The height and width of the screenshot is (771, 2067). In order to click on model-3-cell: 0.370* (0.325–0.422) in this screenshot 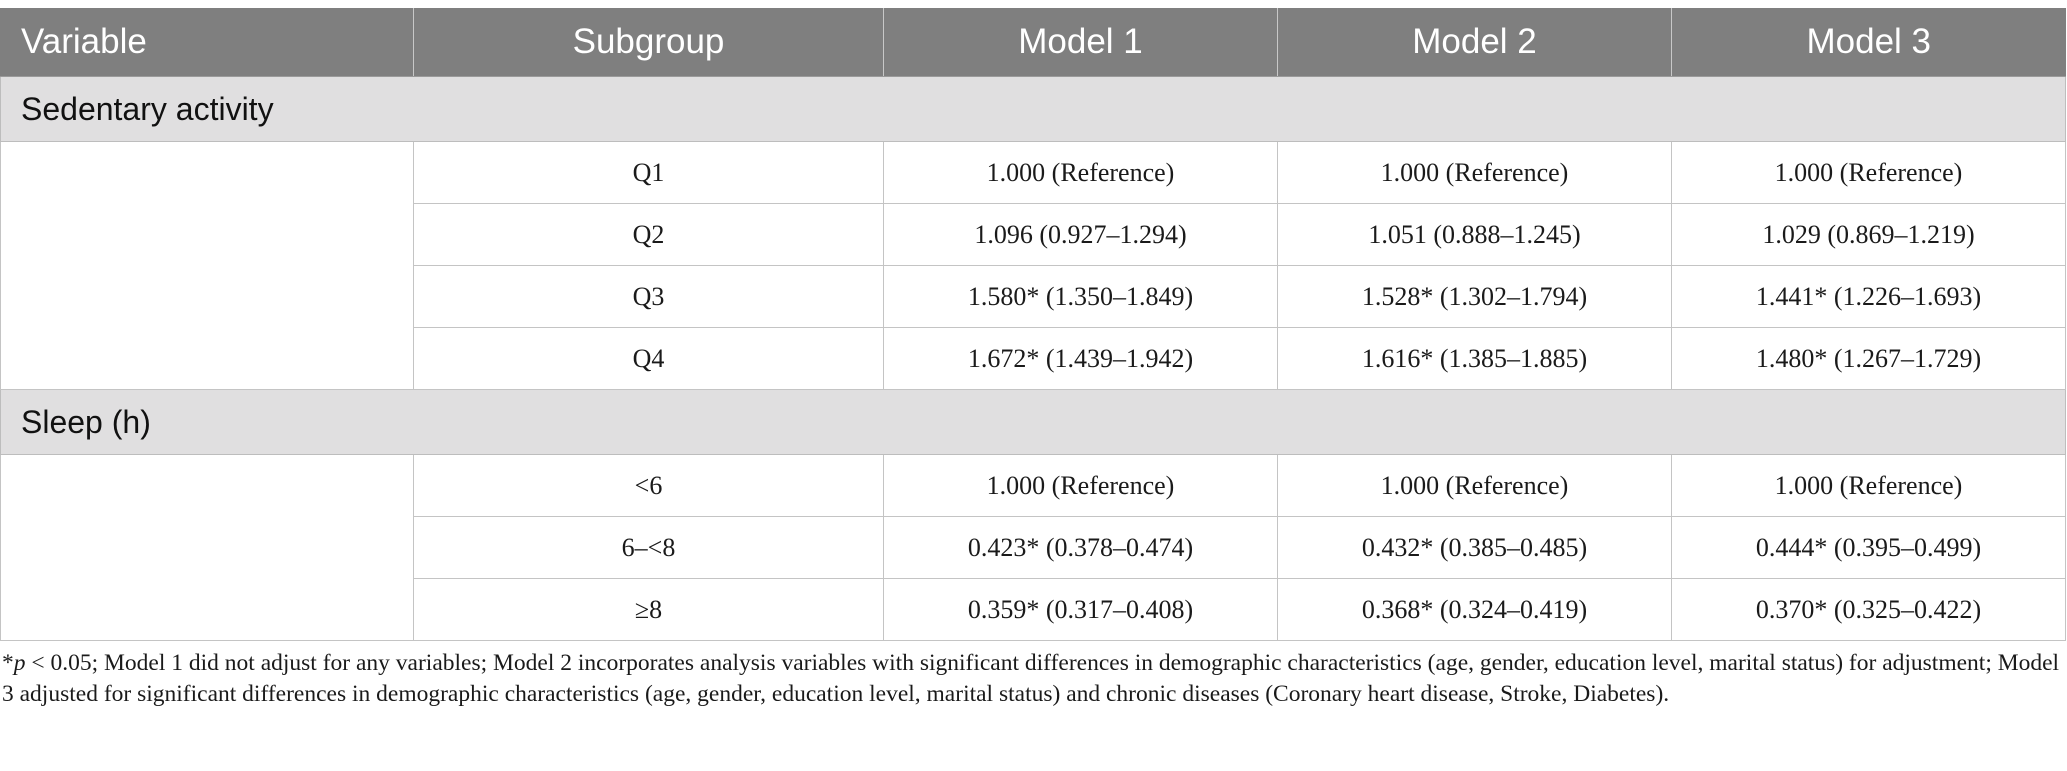, I will do `click(1868, 609)`.